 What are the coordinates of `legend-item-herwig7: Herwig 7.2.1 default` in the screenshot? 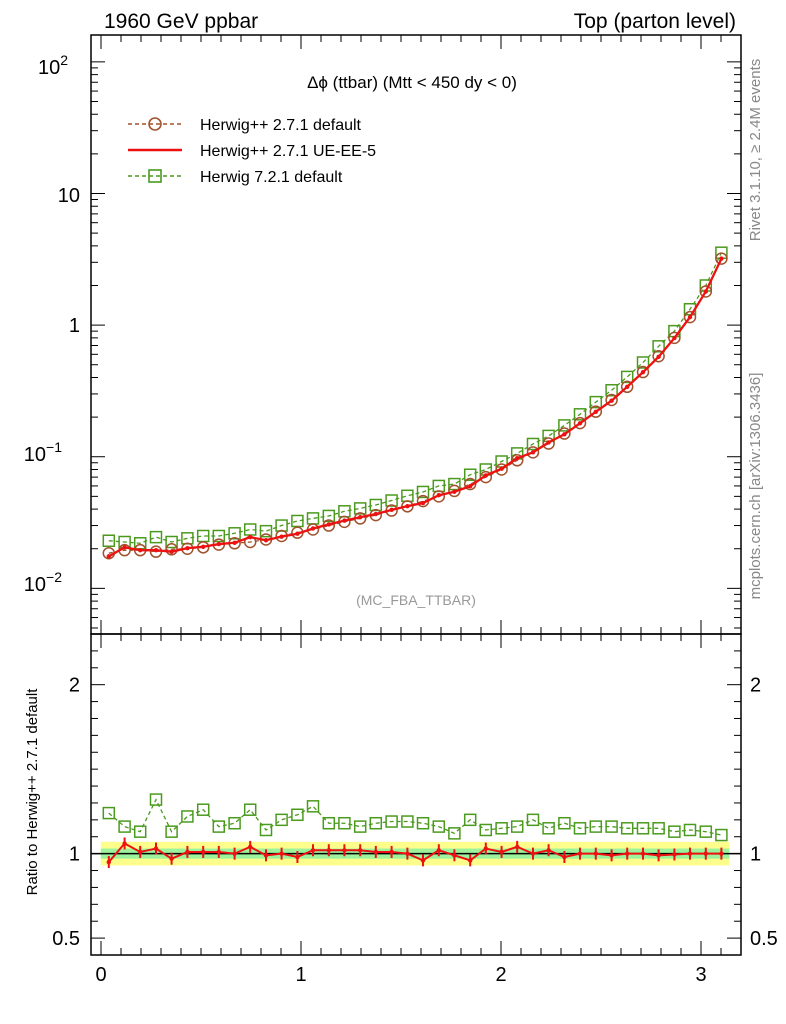 It's located at (235, 177).